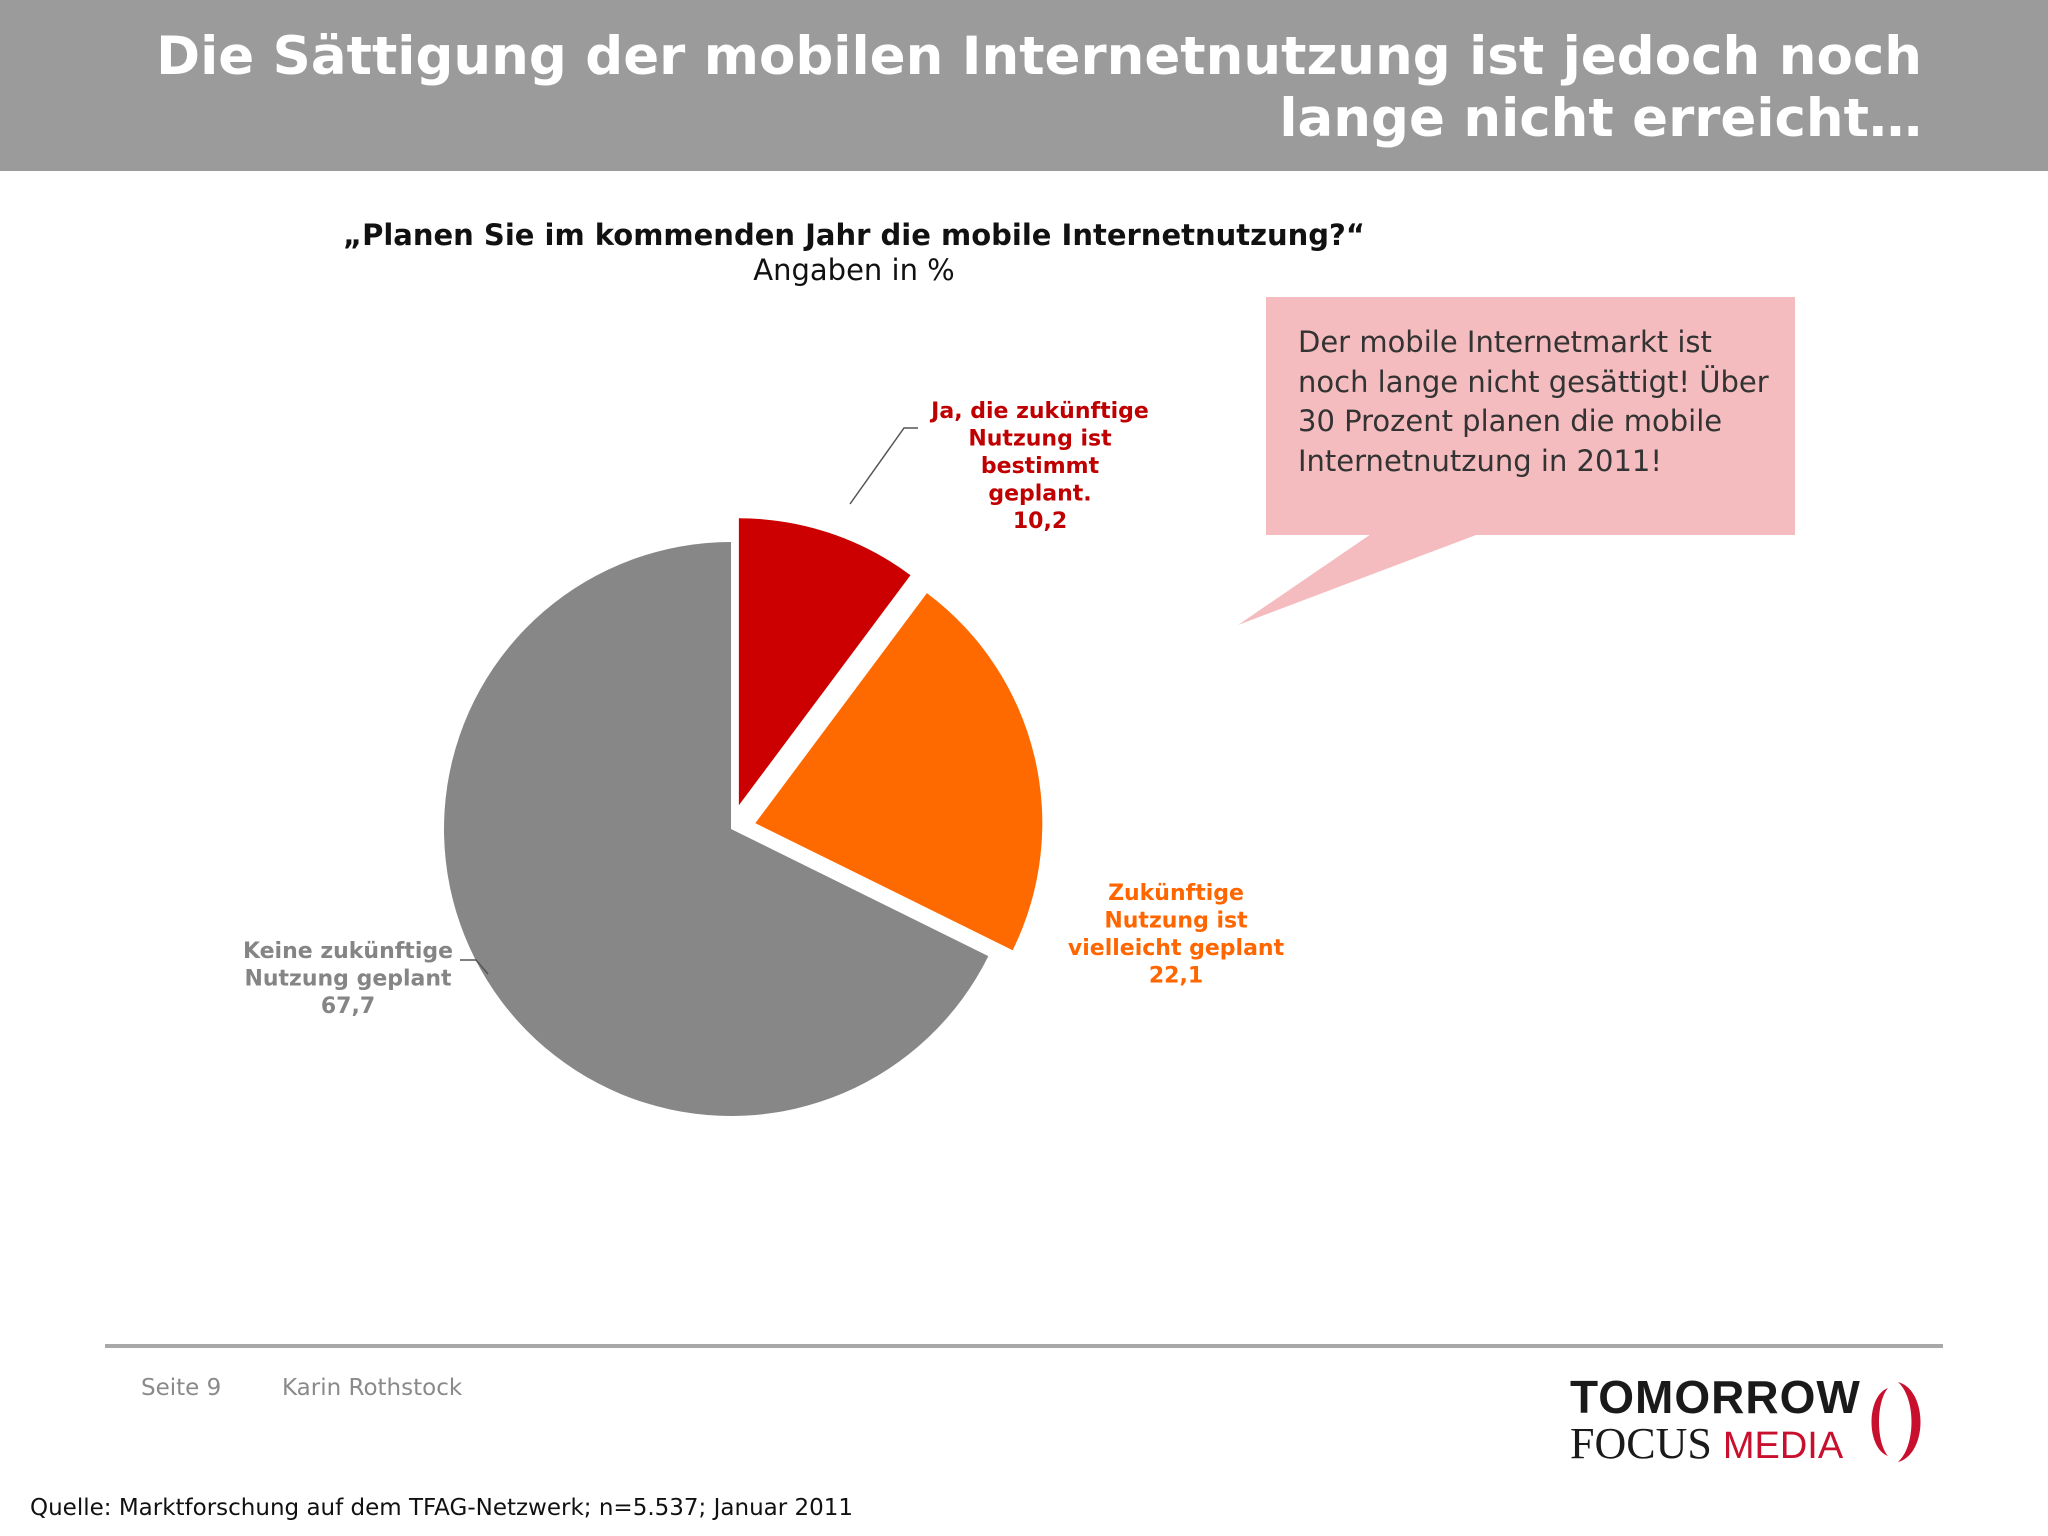 The image size is (2048, 1536). I want to click on slice-label-1-line-2: vielleicht geplant, so click(1176, 948).